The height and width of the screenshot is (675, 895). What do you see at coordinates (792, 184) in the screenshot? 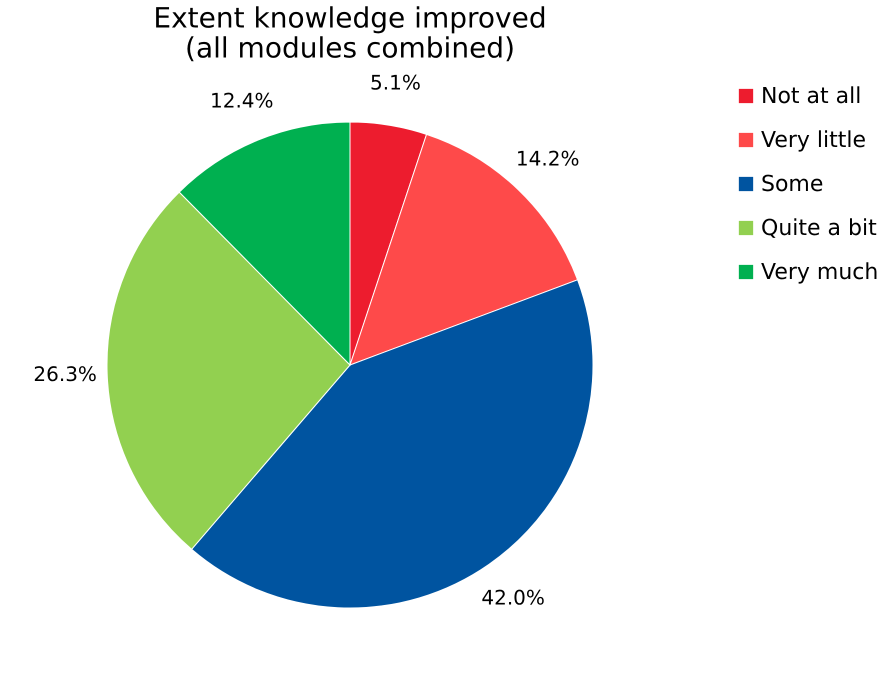
I see `legend-label: Some` at bounding box center [792, 184].